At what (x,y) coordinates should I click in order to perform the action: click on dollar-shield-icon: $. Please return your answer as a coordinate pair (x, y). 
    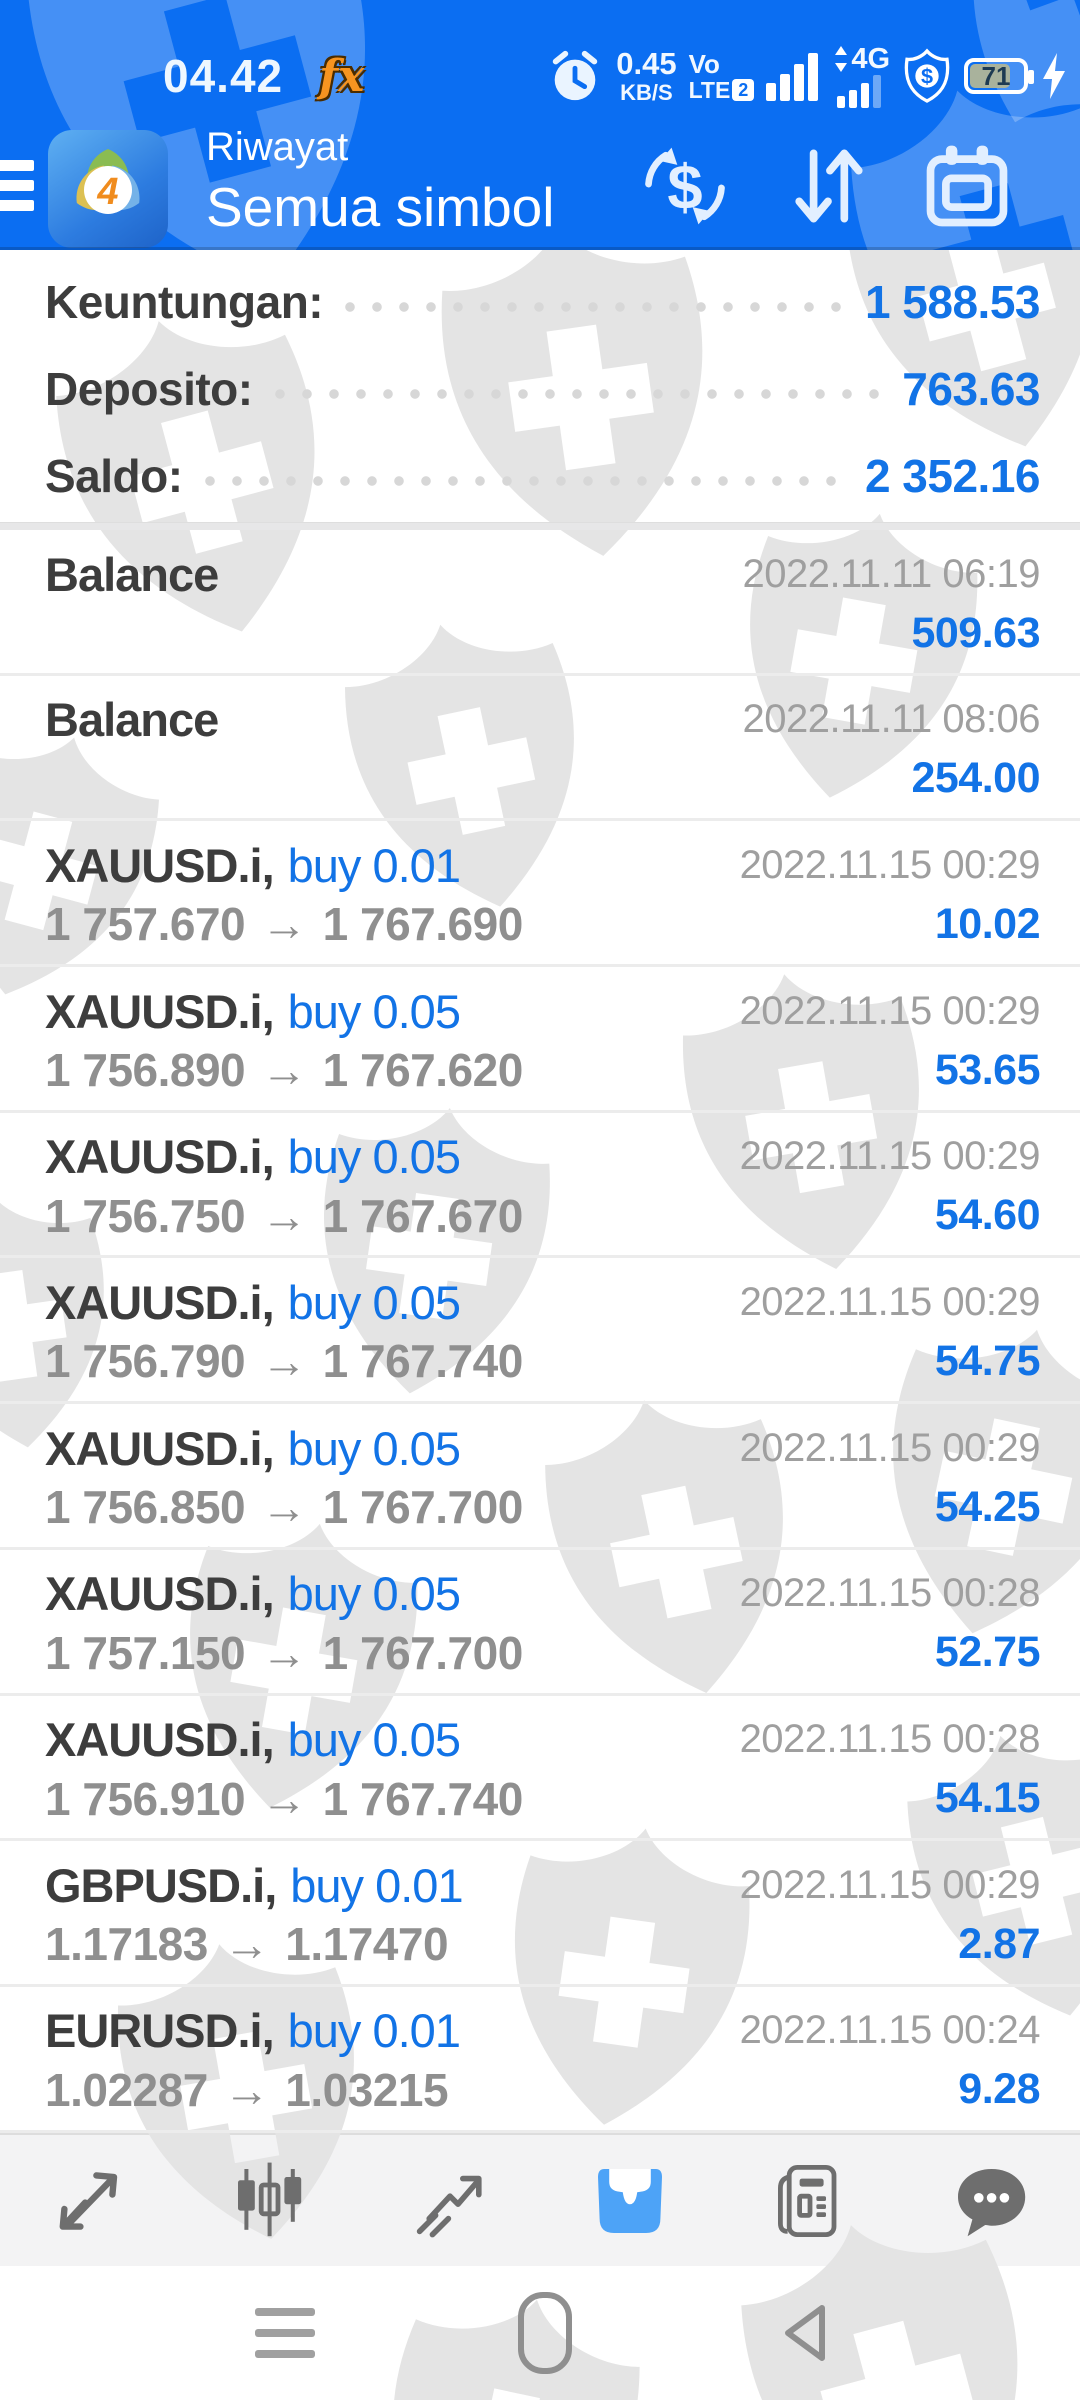
    Looking at the image, I should click on (927, 75).